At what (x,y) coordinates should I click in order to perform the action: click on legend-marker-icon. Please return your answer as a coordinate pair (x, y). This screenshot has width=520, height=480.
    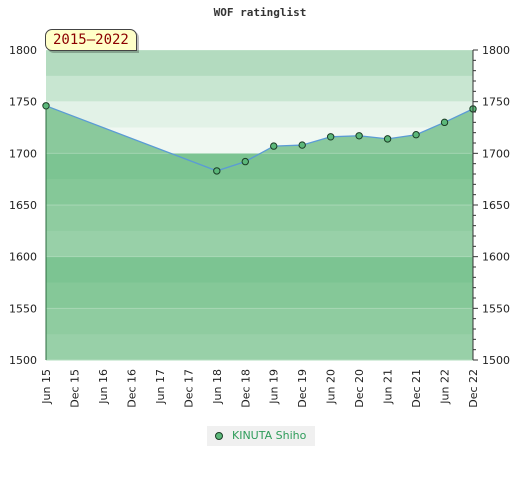
    Looking at the image, I should click on (219, 436).